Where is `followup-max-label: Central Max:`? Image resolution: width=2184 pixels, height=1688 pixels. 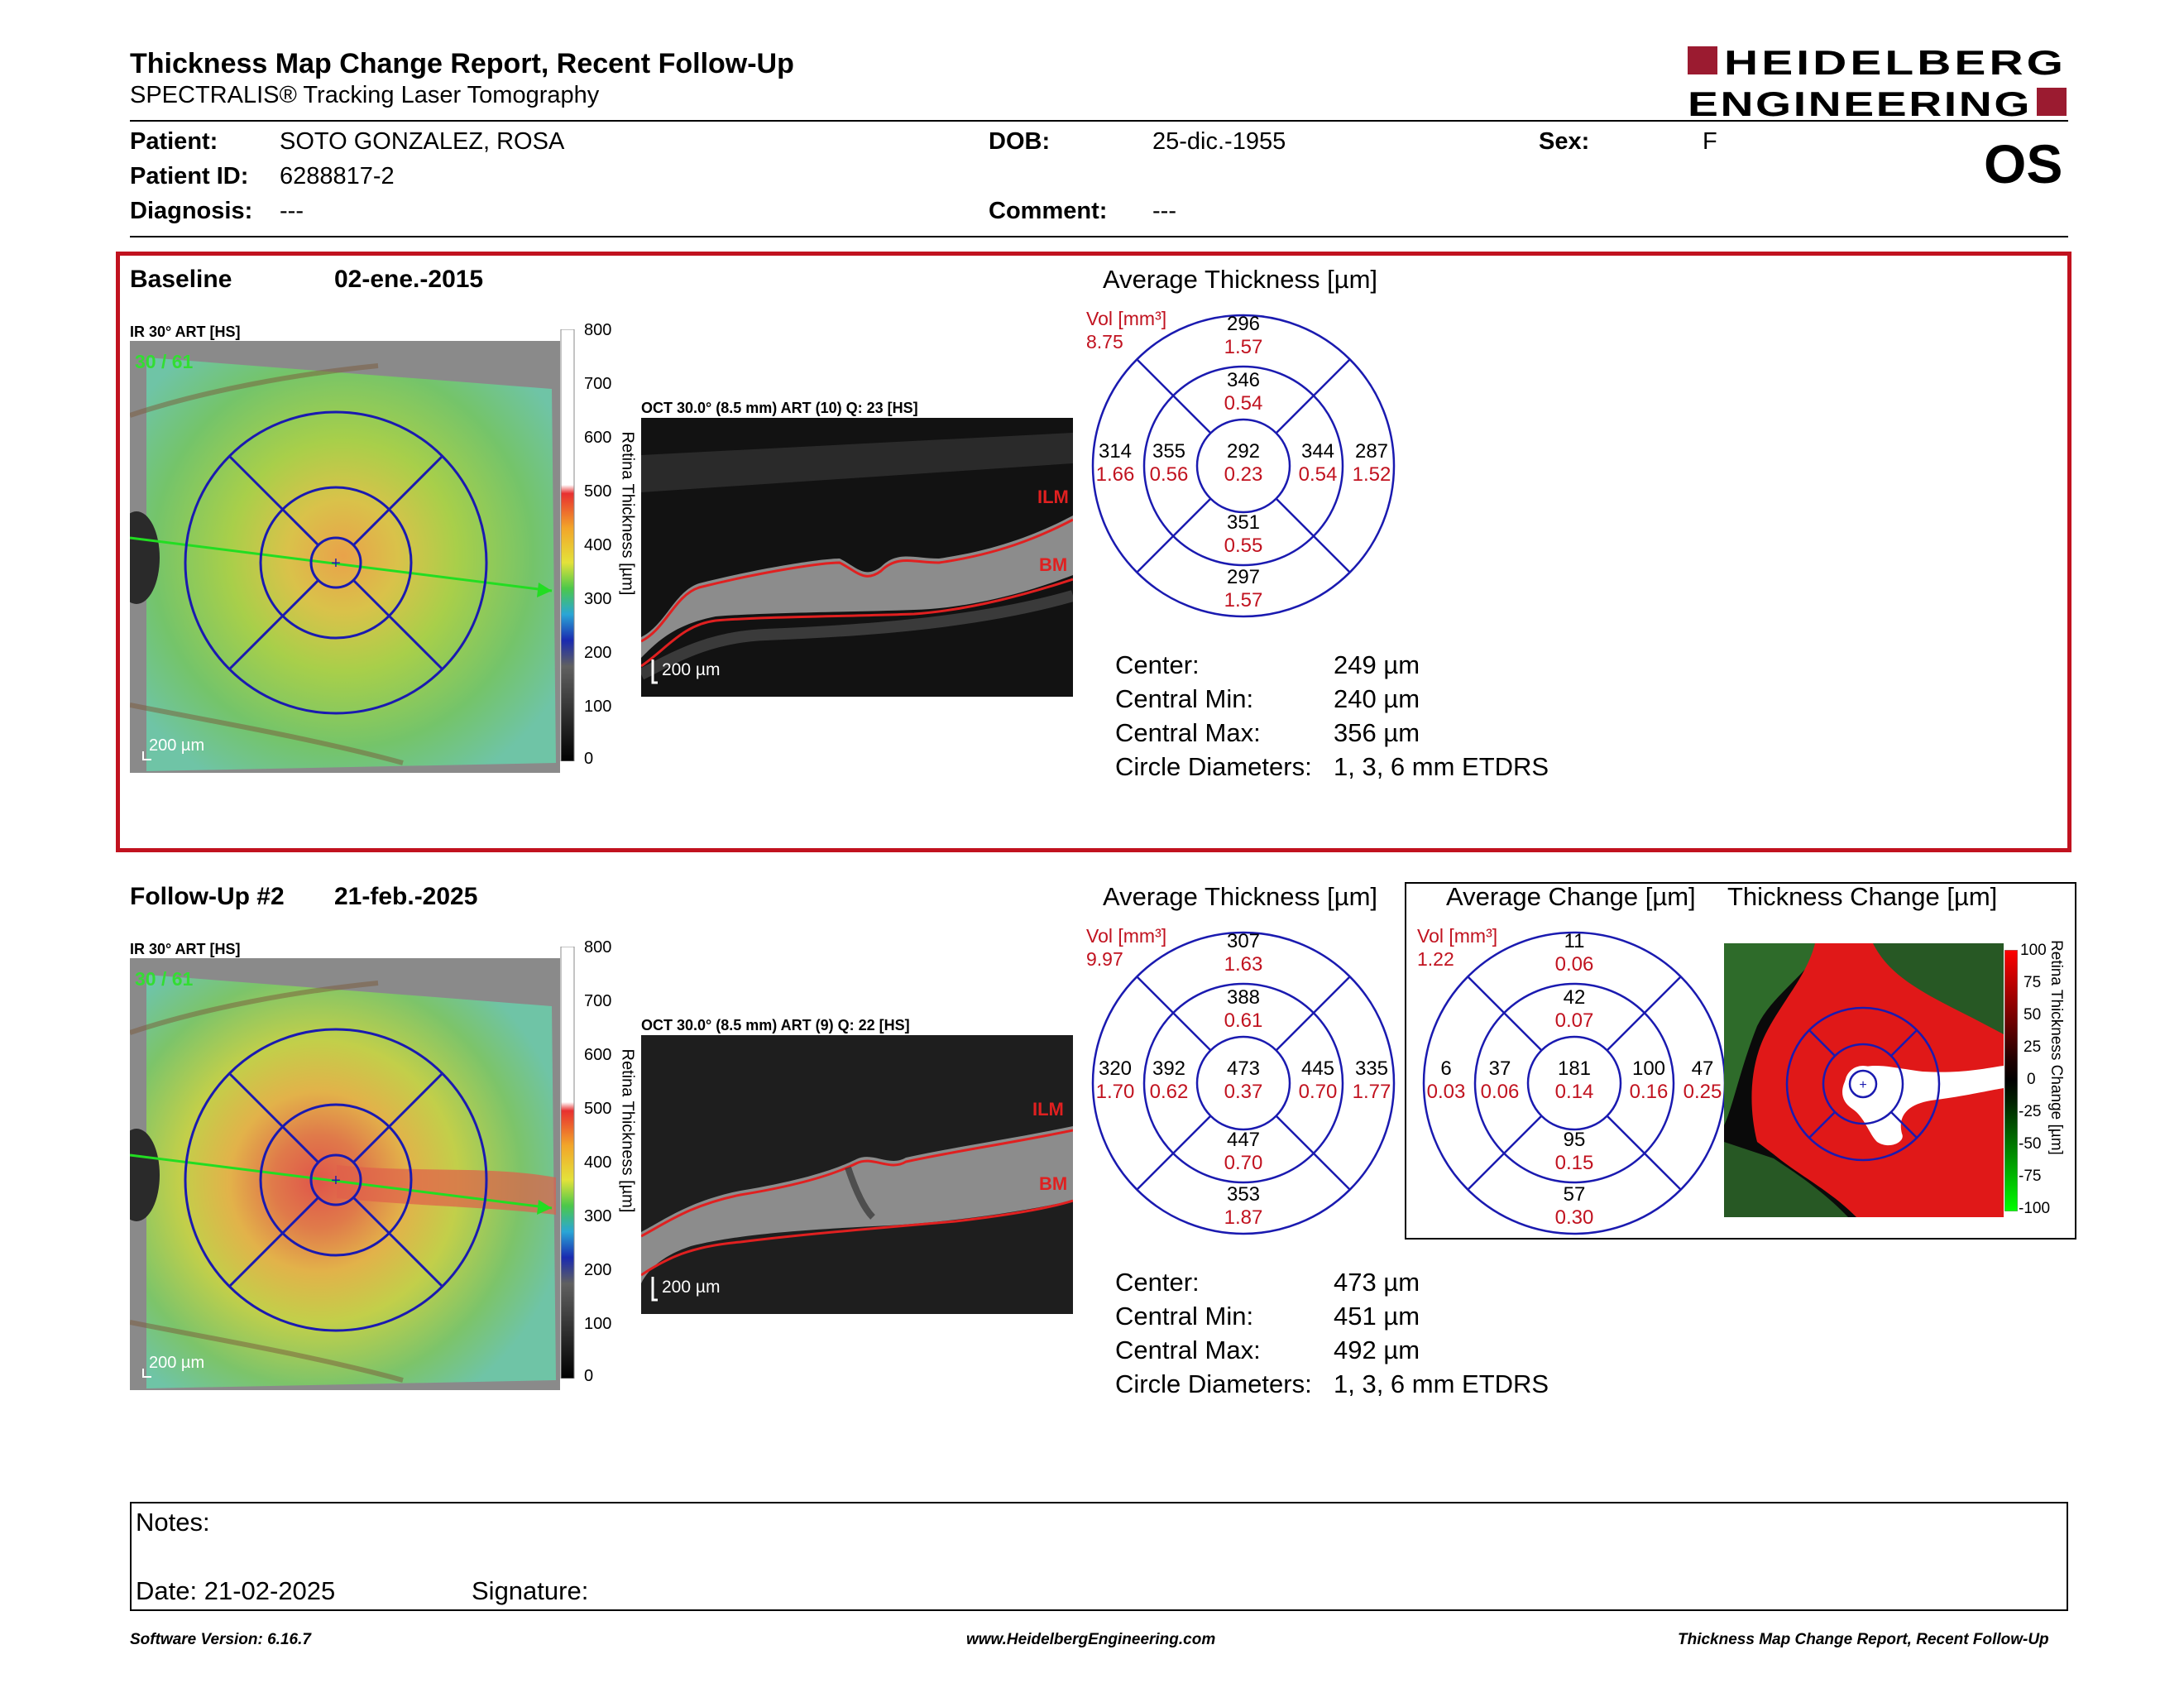
followup-max-label: Central Max: is located at coordinates (1188, 1350).